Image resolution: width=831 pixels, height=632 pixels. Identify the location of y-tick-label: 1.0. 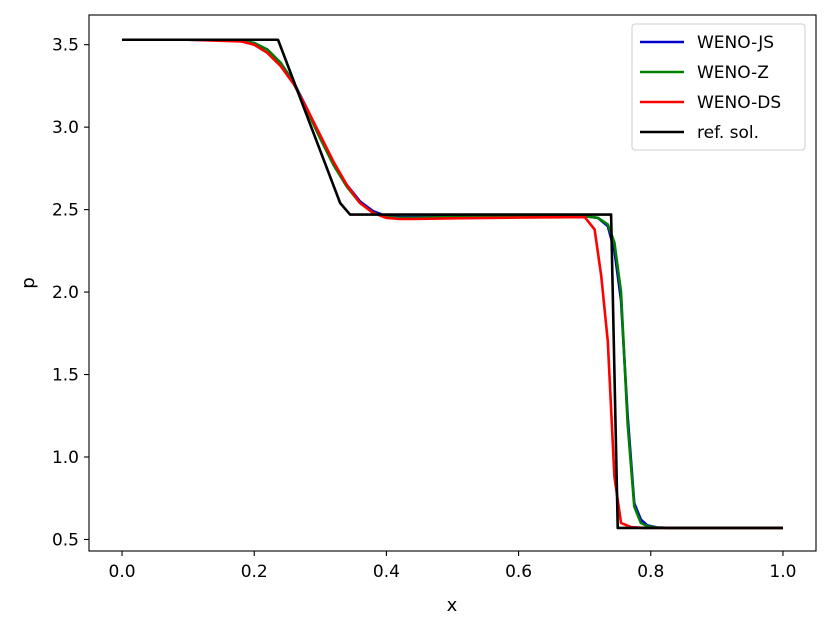
(65, 458).